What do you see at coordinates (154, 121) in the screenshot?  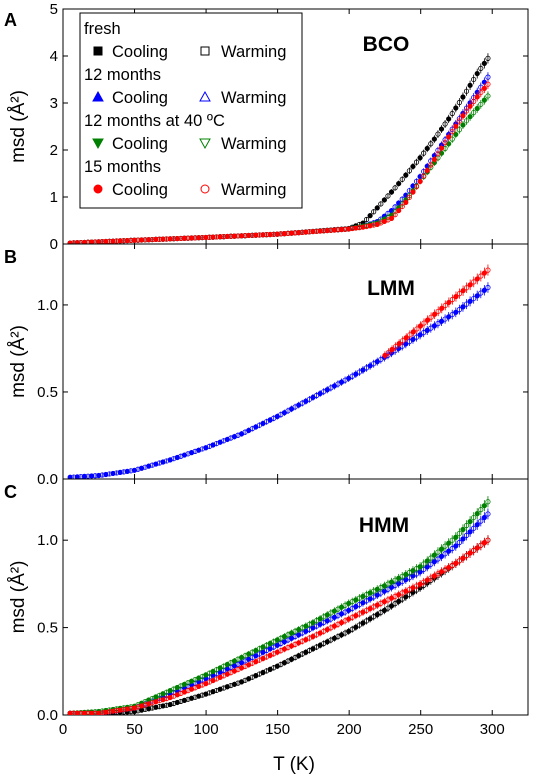 I see `legend-group-label: 12 months at 40 ºC` at bounding box center [154, 121].